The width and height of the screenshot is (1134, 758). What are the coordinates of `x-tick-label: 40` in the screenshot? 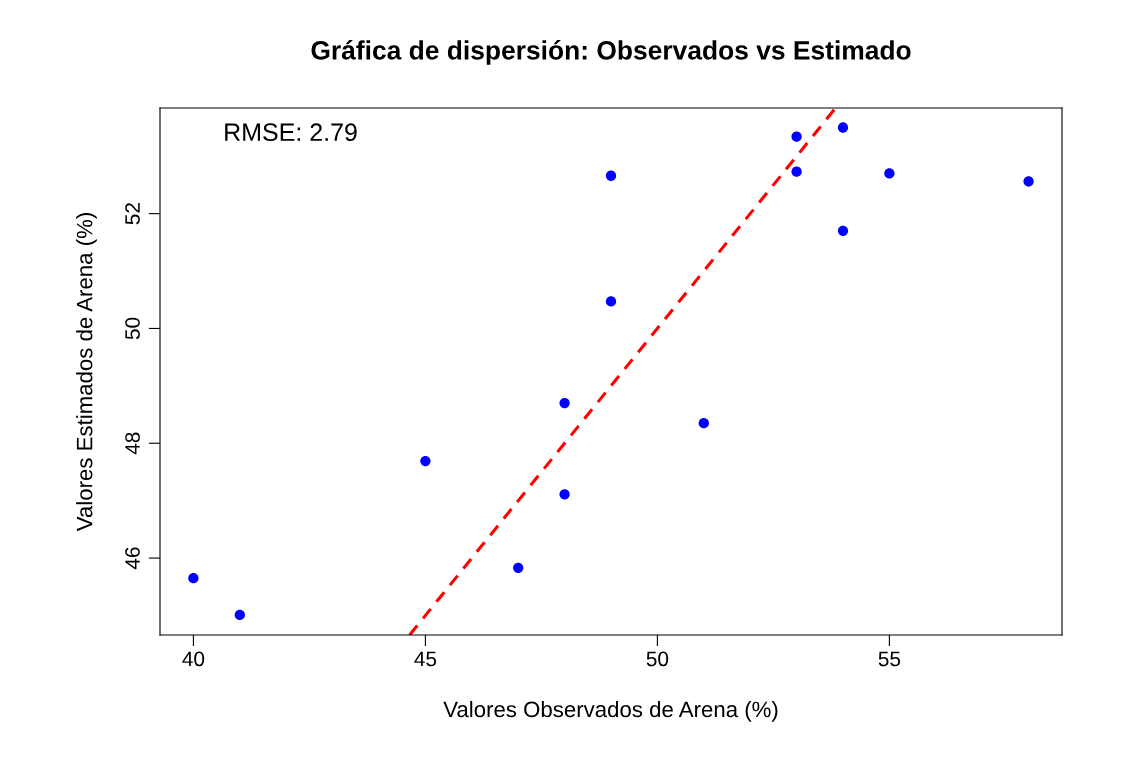 It's located at (193, 659).